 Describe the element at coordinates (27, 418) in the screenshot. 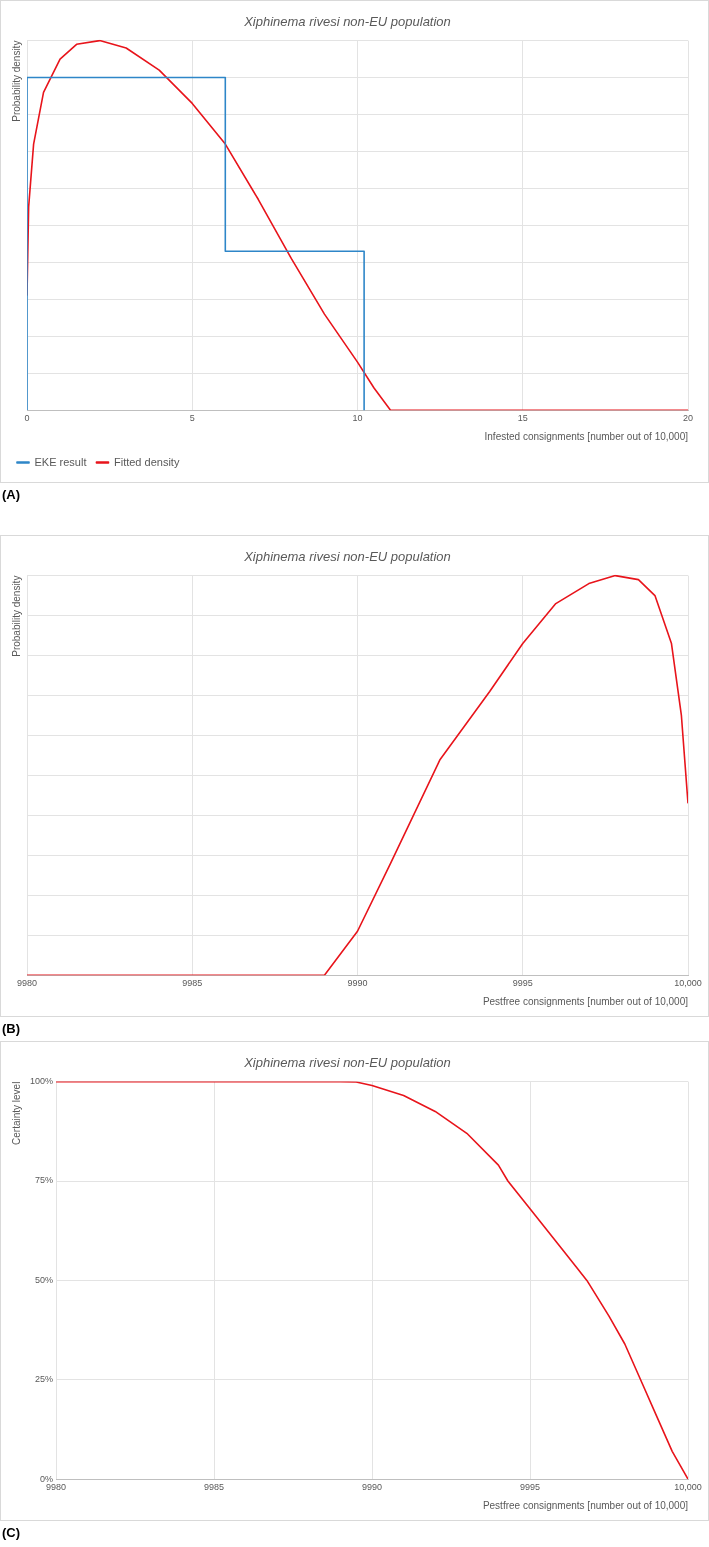

I see `x-tick-label: 0` at that location.